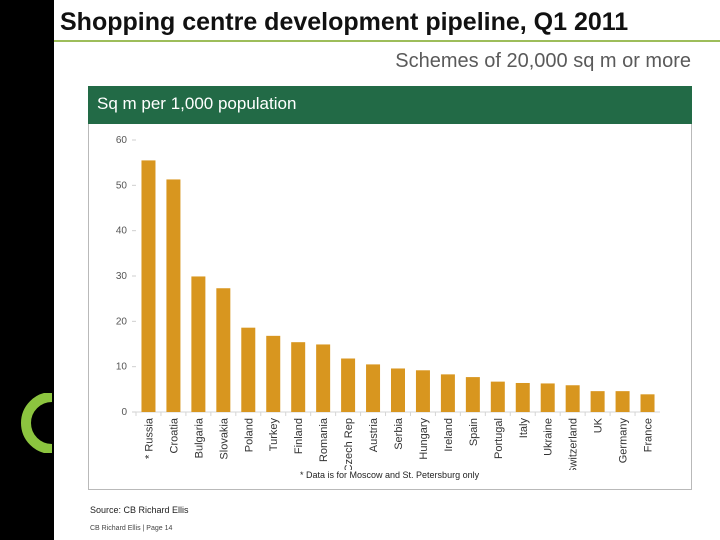 This screenshot has height=540, width=720. I want to click on slide-subtitle: Schemes of 20,000 sq m or more, so click(543, 61).